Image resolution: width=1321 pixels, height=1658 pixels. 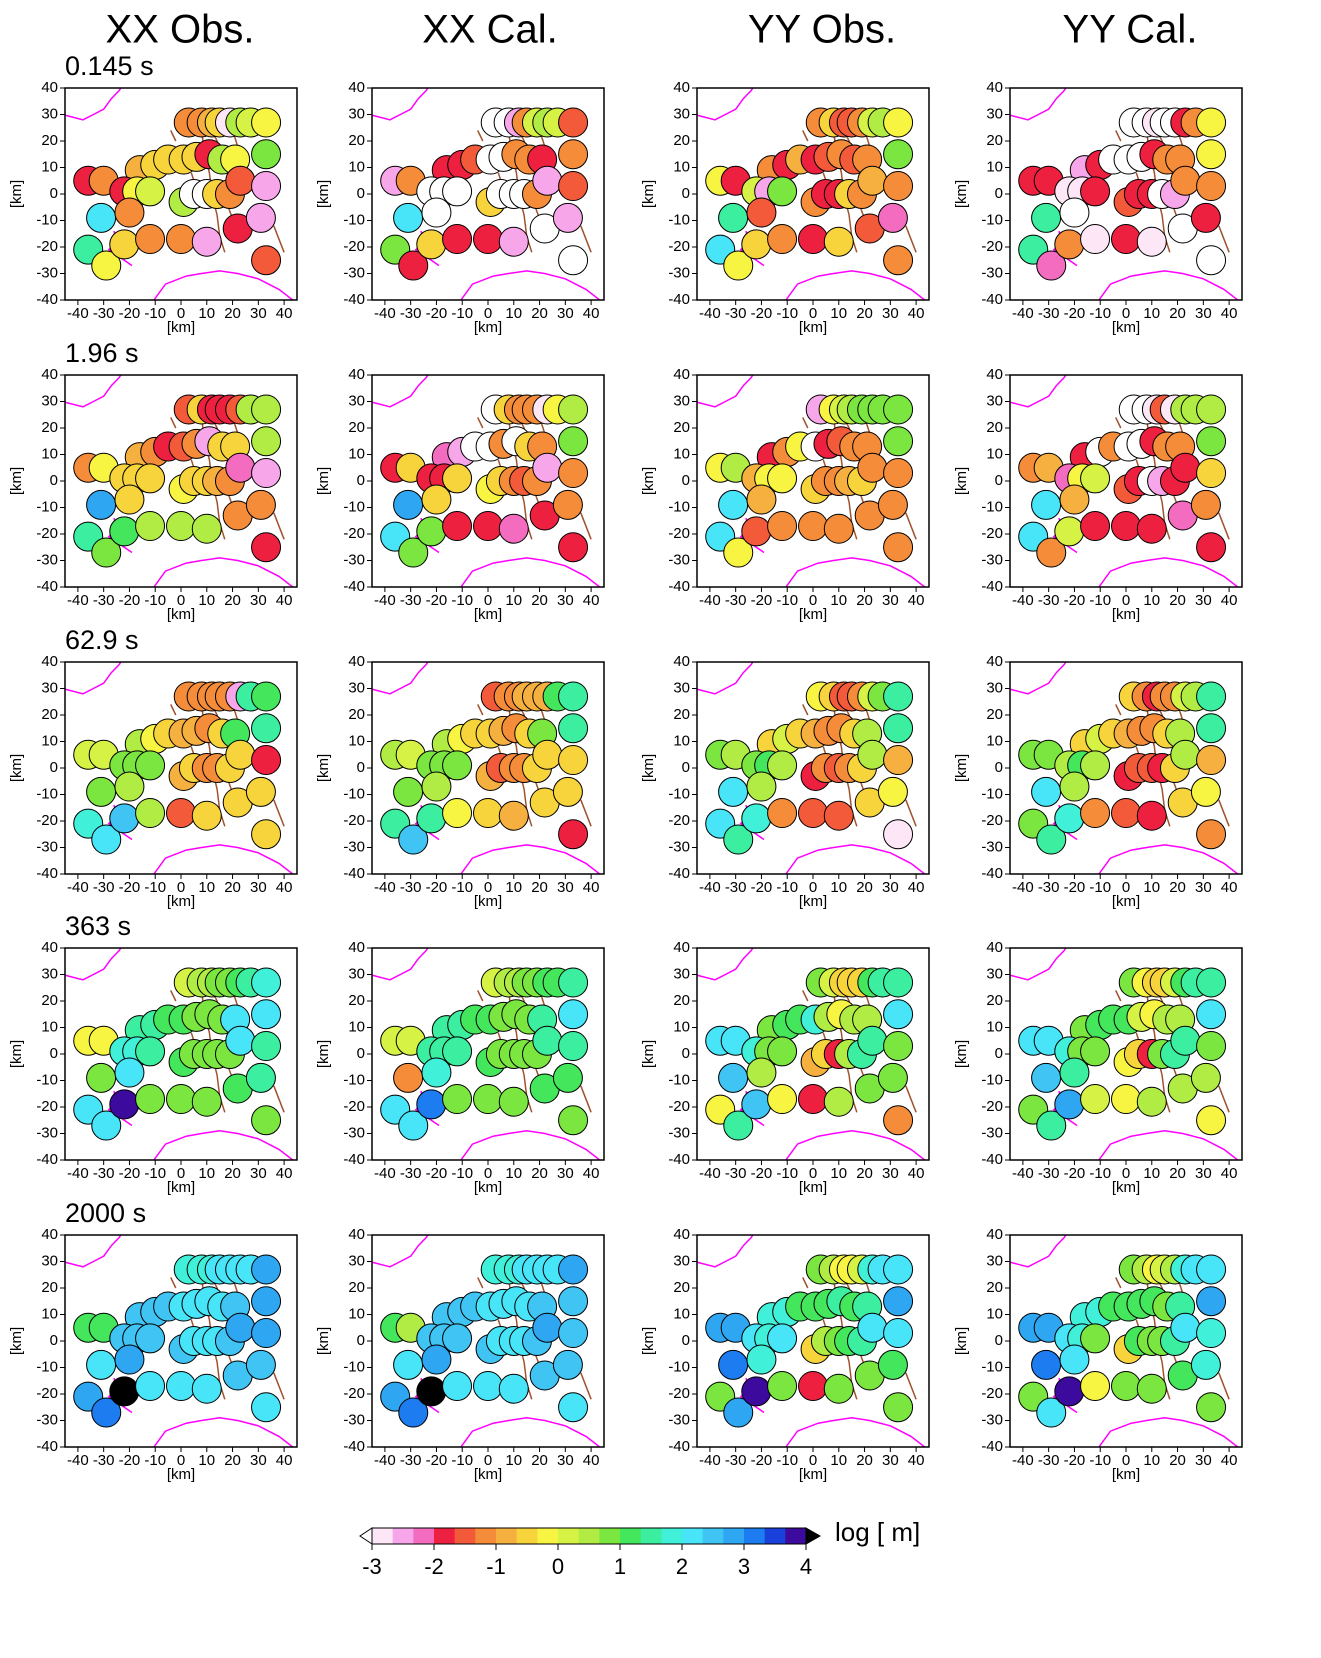 What do you see at coordinates (366, 1536) in the screenshot?
I see `colorbar-under` at bounding box center [366, 1536].